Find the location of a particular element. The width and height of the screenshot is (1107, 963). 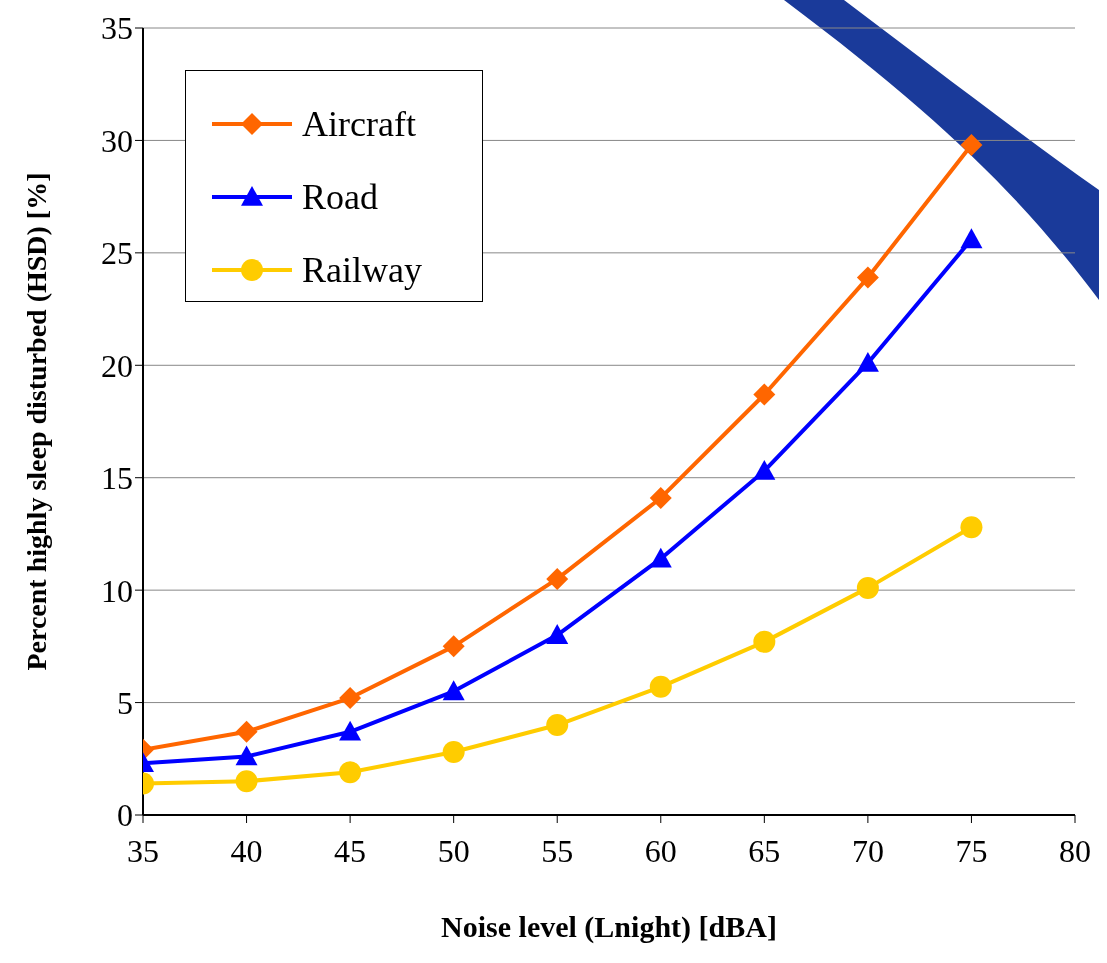

legend-label: Road is located at coordinates (340, 196).